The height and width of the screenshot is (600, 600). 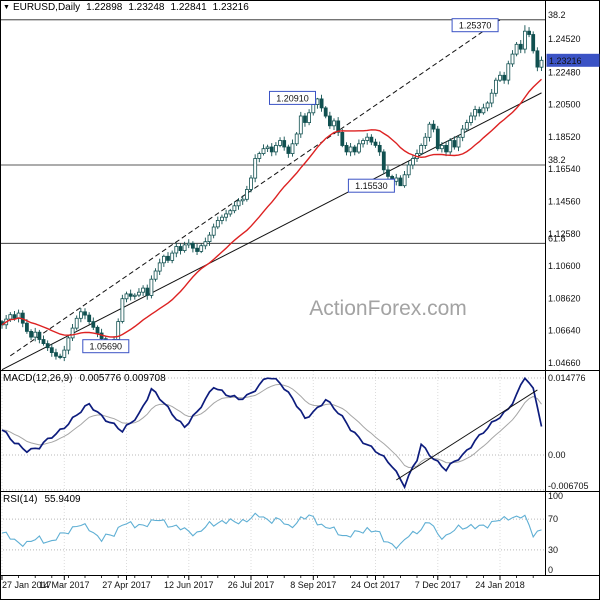 I want to click on rsi-label: RSI(14) 55.9409, so click(x=45, y=499).